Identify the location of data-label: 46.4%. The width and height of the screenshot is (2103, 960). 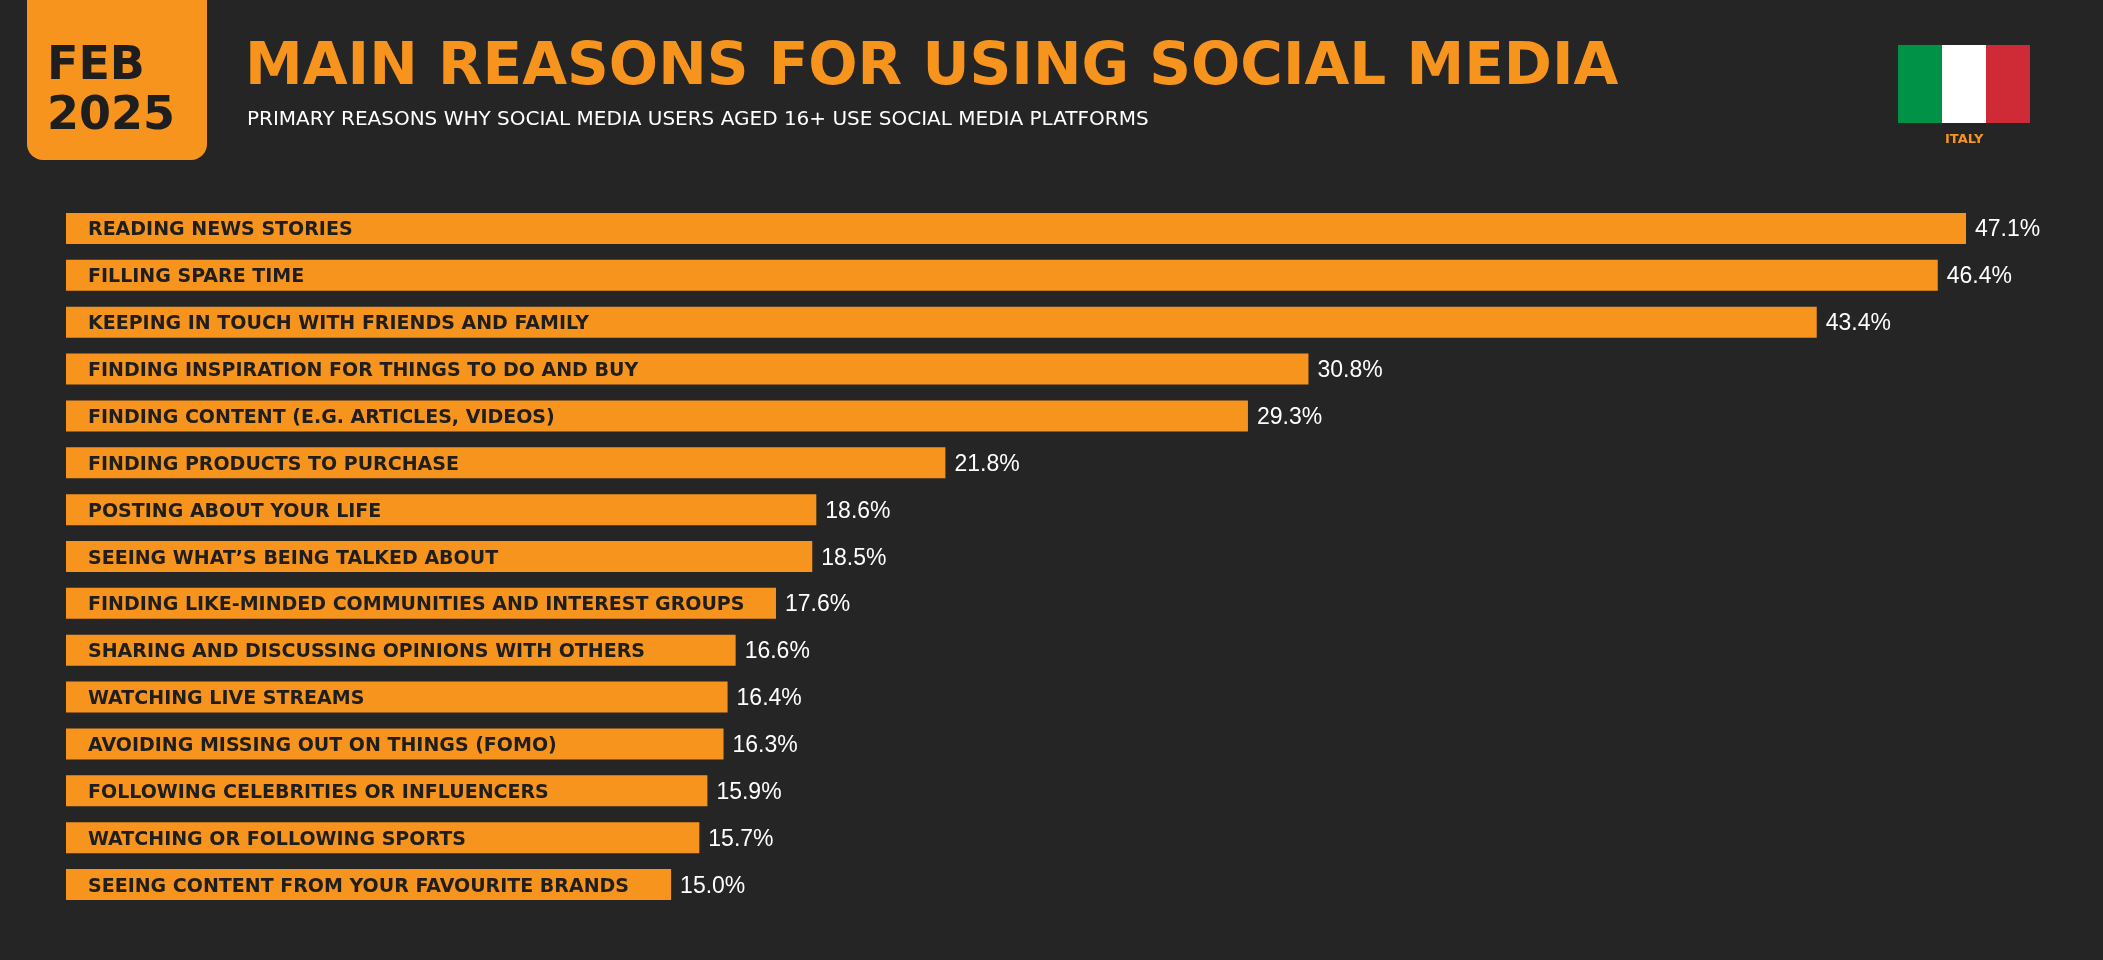
(1979, 275).